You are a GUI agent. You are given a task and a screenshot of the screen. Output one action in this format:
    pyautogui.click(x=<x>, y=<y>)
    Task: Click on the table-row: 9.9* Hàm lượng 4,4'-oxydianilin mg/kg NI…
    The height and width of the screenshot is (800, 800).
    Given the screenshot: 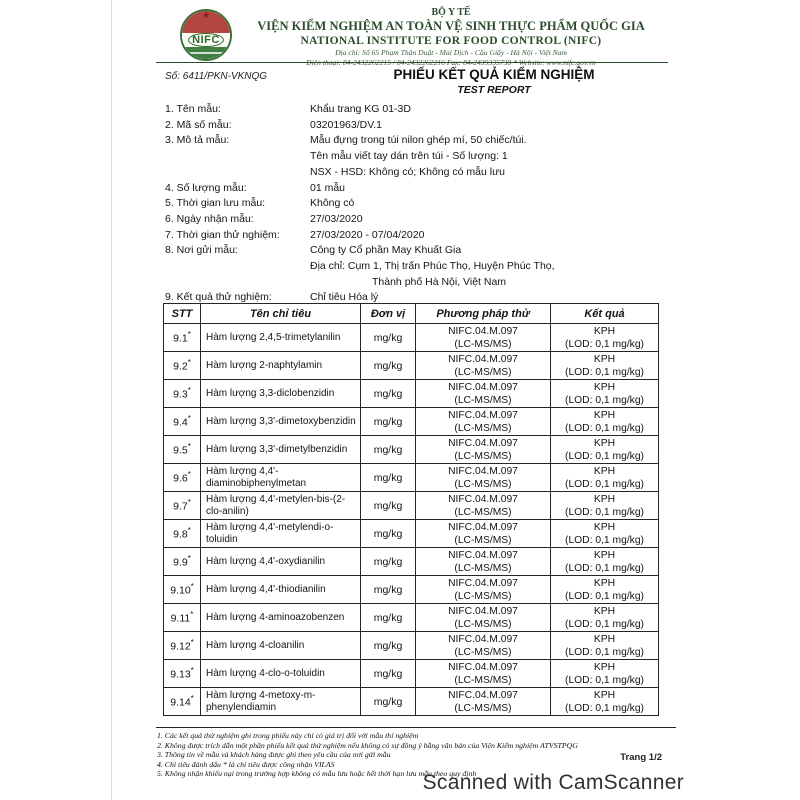 What is the action you would take?
    pyautogui.click(x=411, y=561)
    